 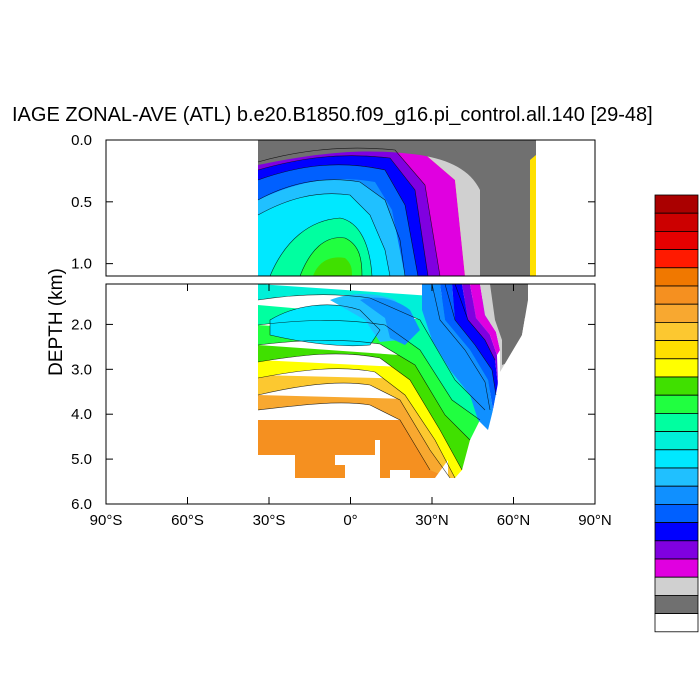 I want to click on y-tick-label: 0.0, so click(x=81, y=140).